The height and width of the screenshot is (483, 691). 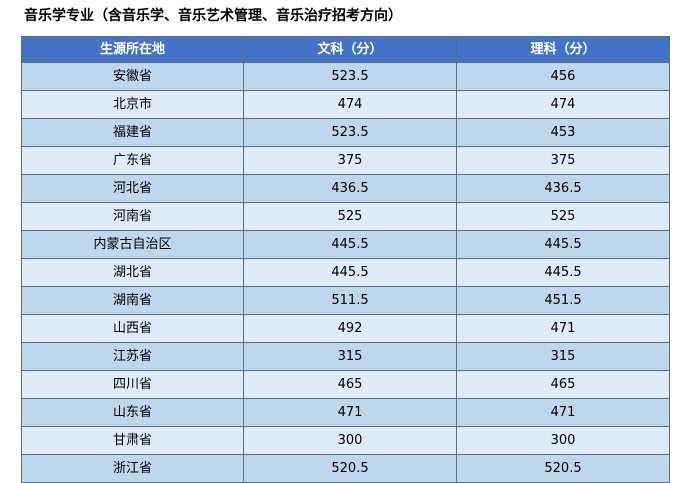 What do you see at coordinates (132, 272) in the screenshot?
I see `region-cell: 湖北省` at bounding box center [132, 272].